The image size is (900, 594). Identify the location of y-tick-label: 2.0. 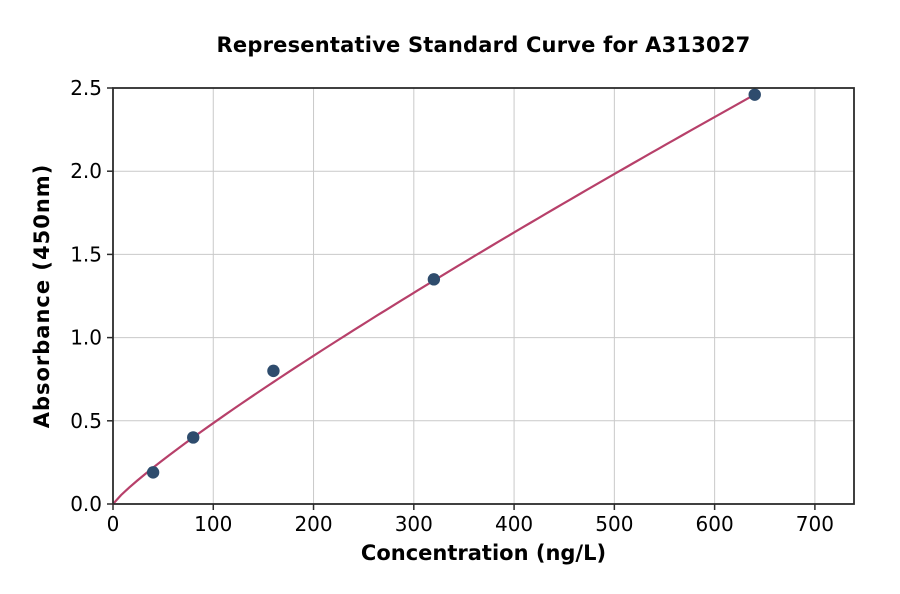
(86, 171).